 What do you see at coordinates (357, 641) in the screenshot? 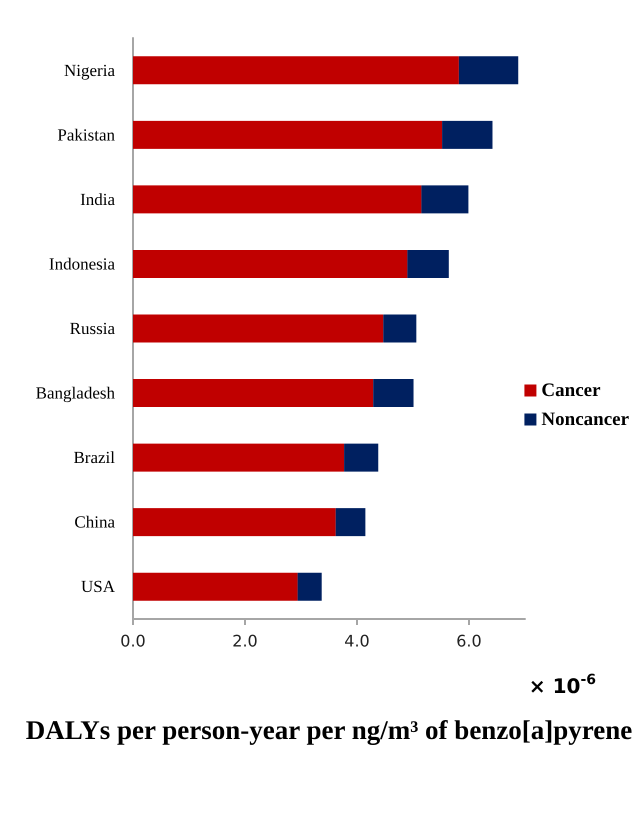
I see `x-tick-label: 4.0` at bounding box center [357, 641].